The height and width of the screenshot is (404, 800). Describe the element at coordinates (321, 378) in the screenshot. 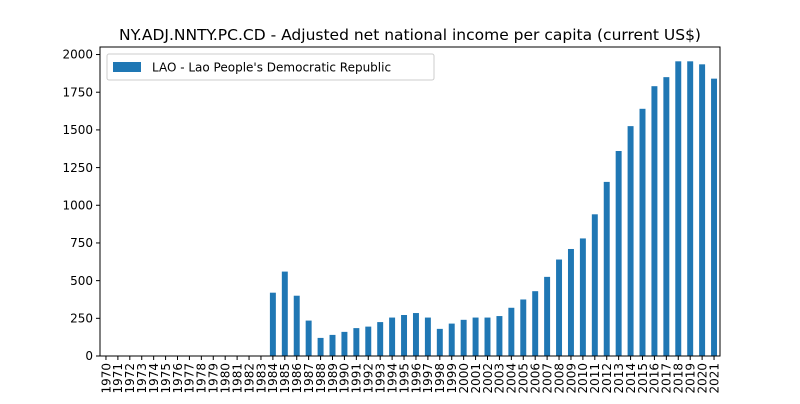

I see `x-tick-label: 1988` at that location.